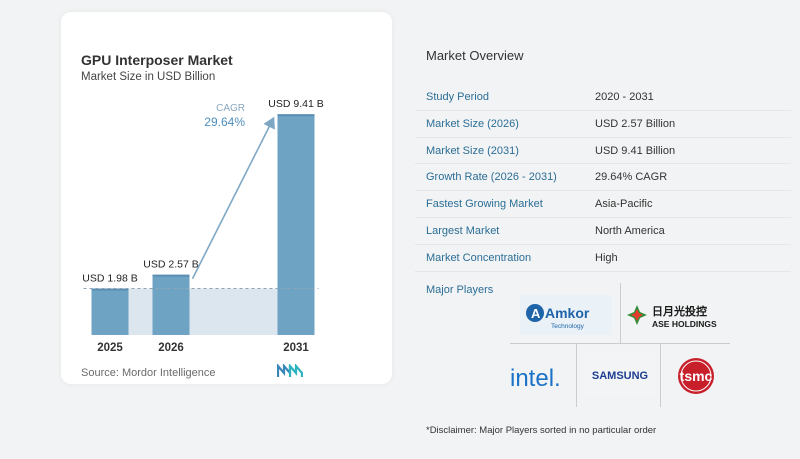 This screenshot has height=459, width=800. Describe the element at coordinates (635, 150) in the screenshot. I see `overview-value: USD 9.41 Billion` at that location.